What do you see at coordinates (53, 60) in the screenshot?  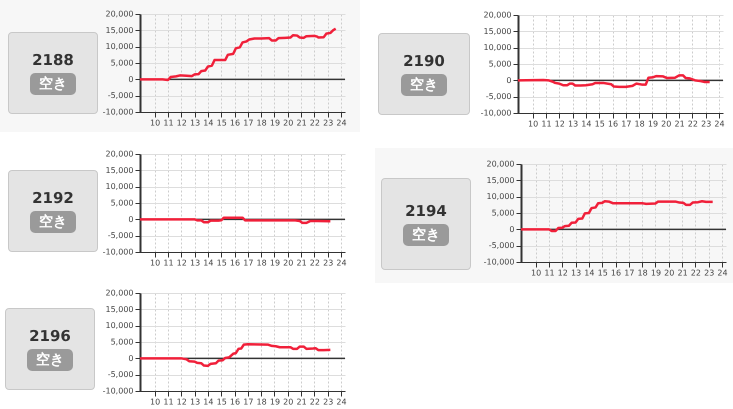 I see `text: 2188` at bounding box center [53, 60].